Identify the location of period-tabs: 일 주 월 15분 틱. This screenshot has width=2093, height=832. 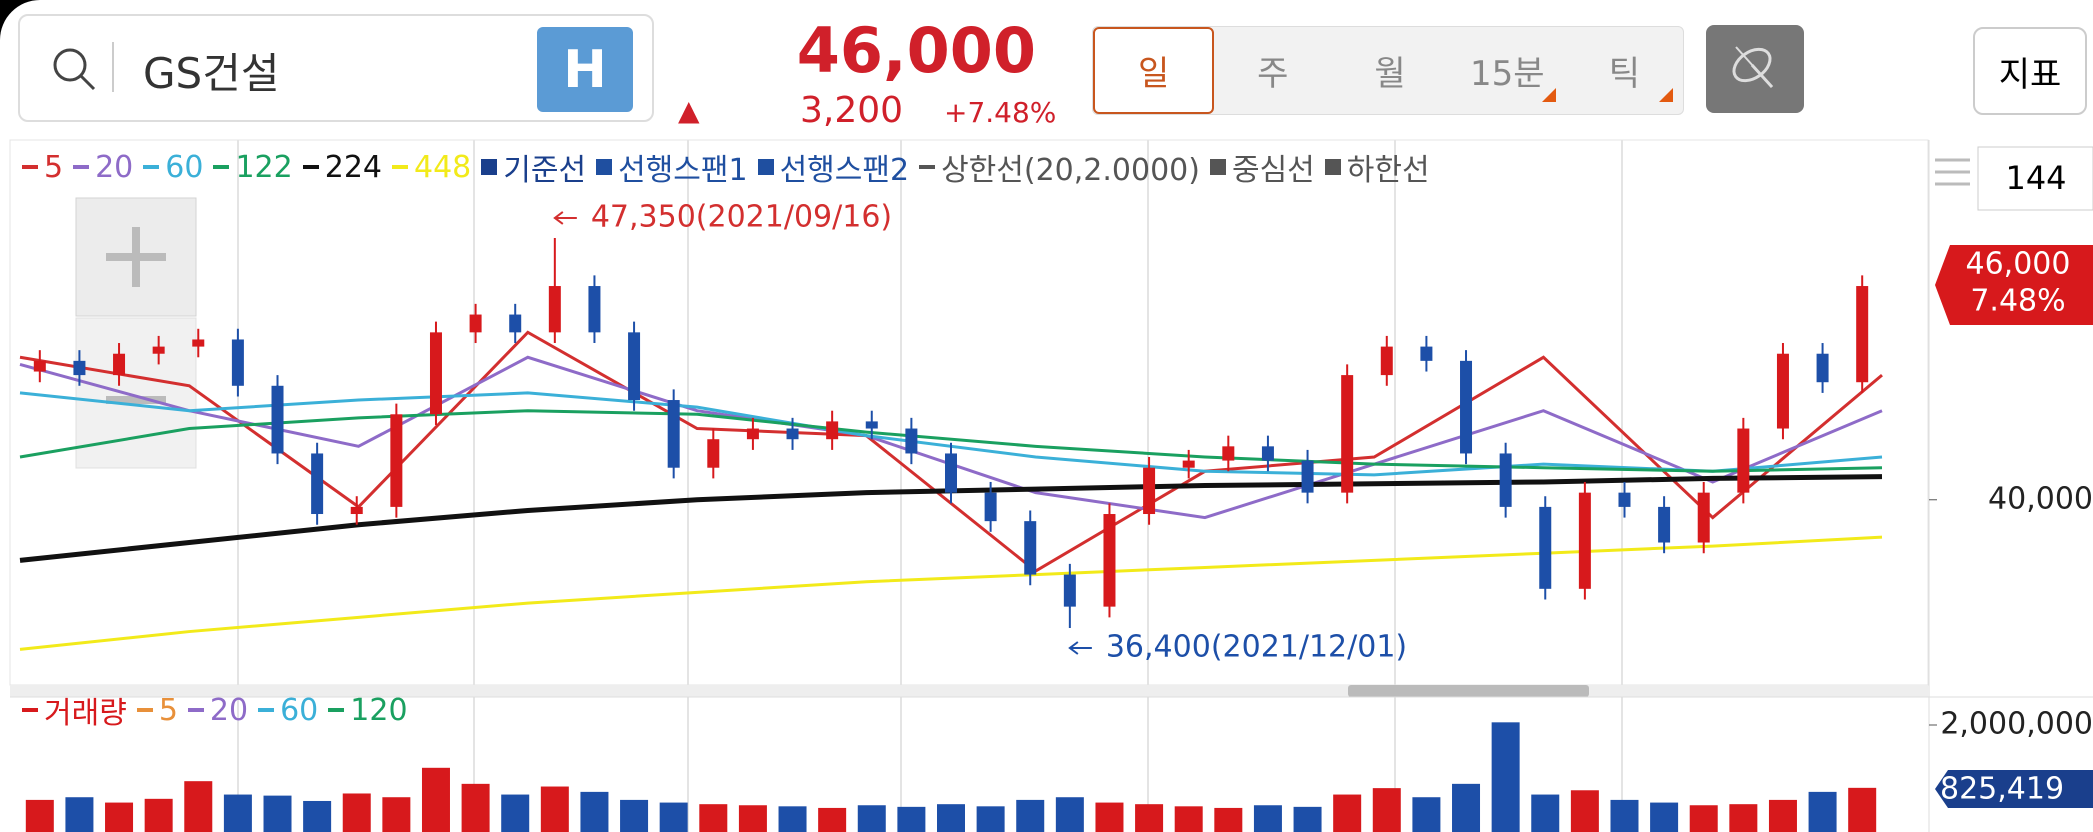
(1388, 70).